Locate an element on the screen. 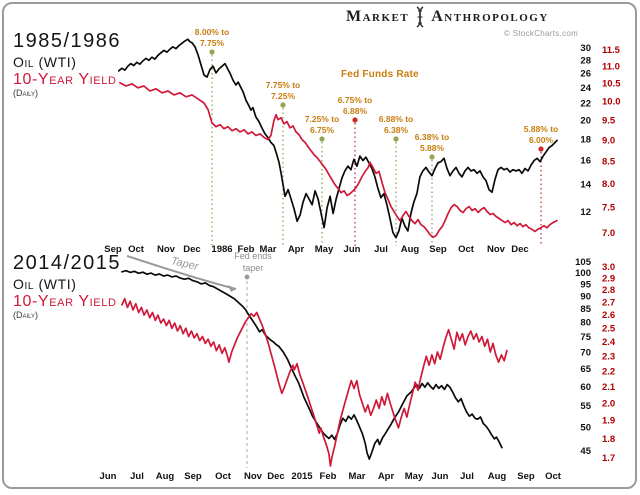 The height and width of the screenshot is (495, 640). taper-arrowhead-icon is located at coordinates (232, 288).